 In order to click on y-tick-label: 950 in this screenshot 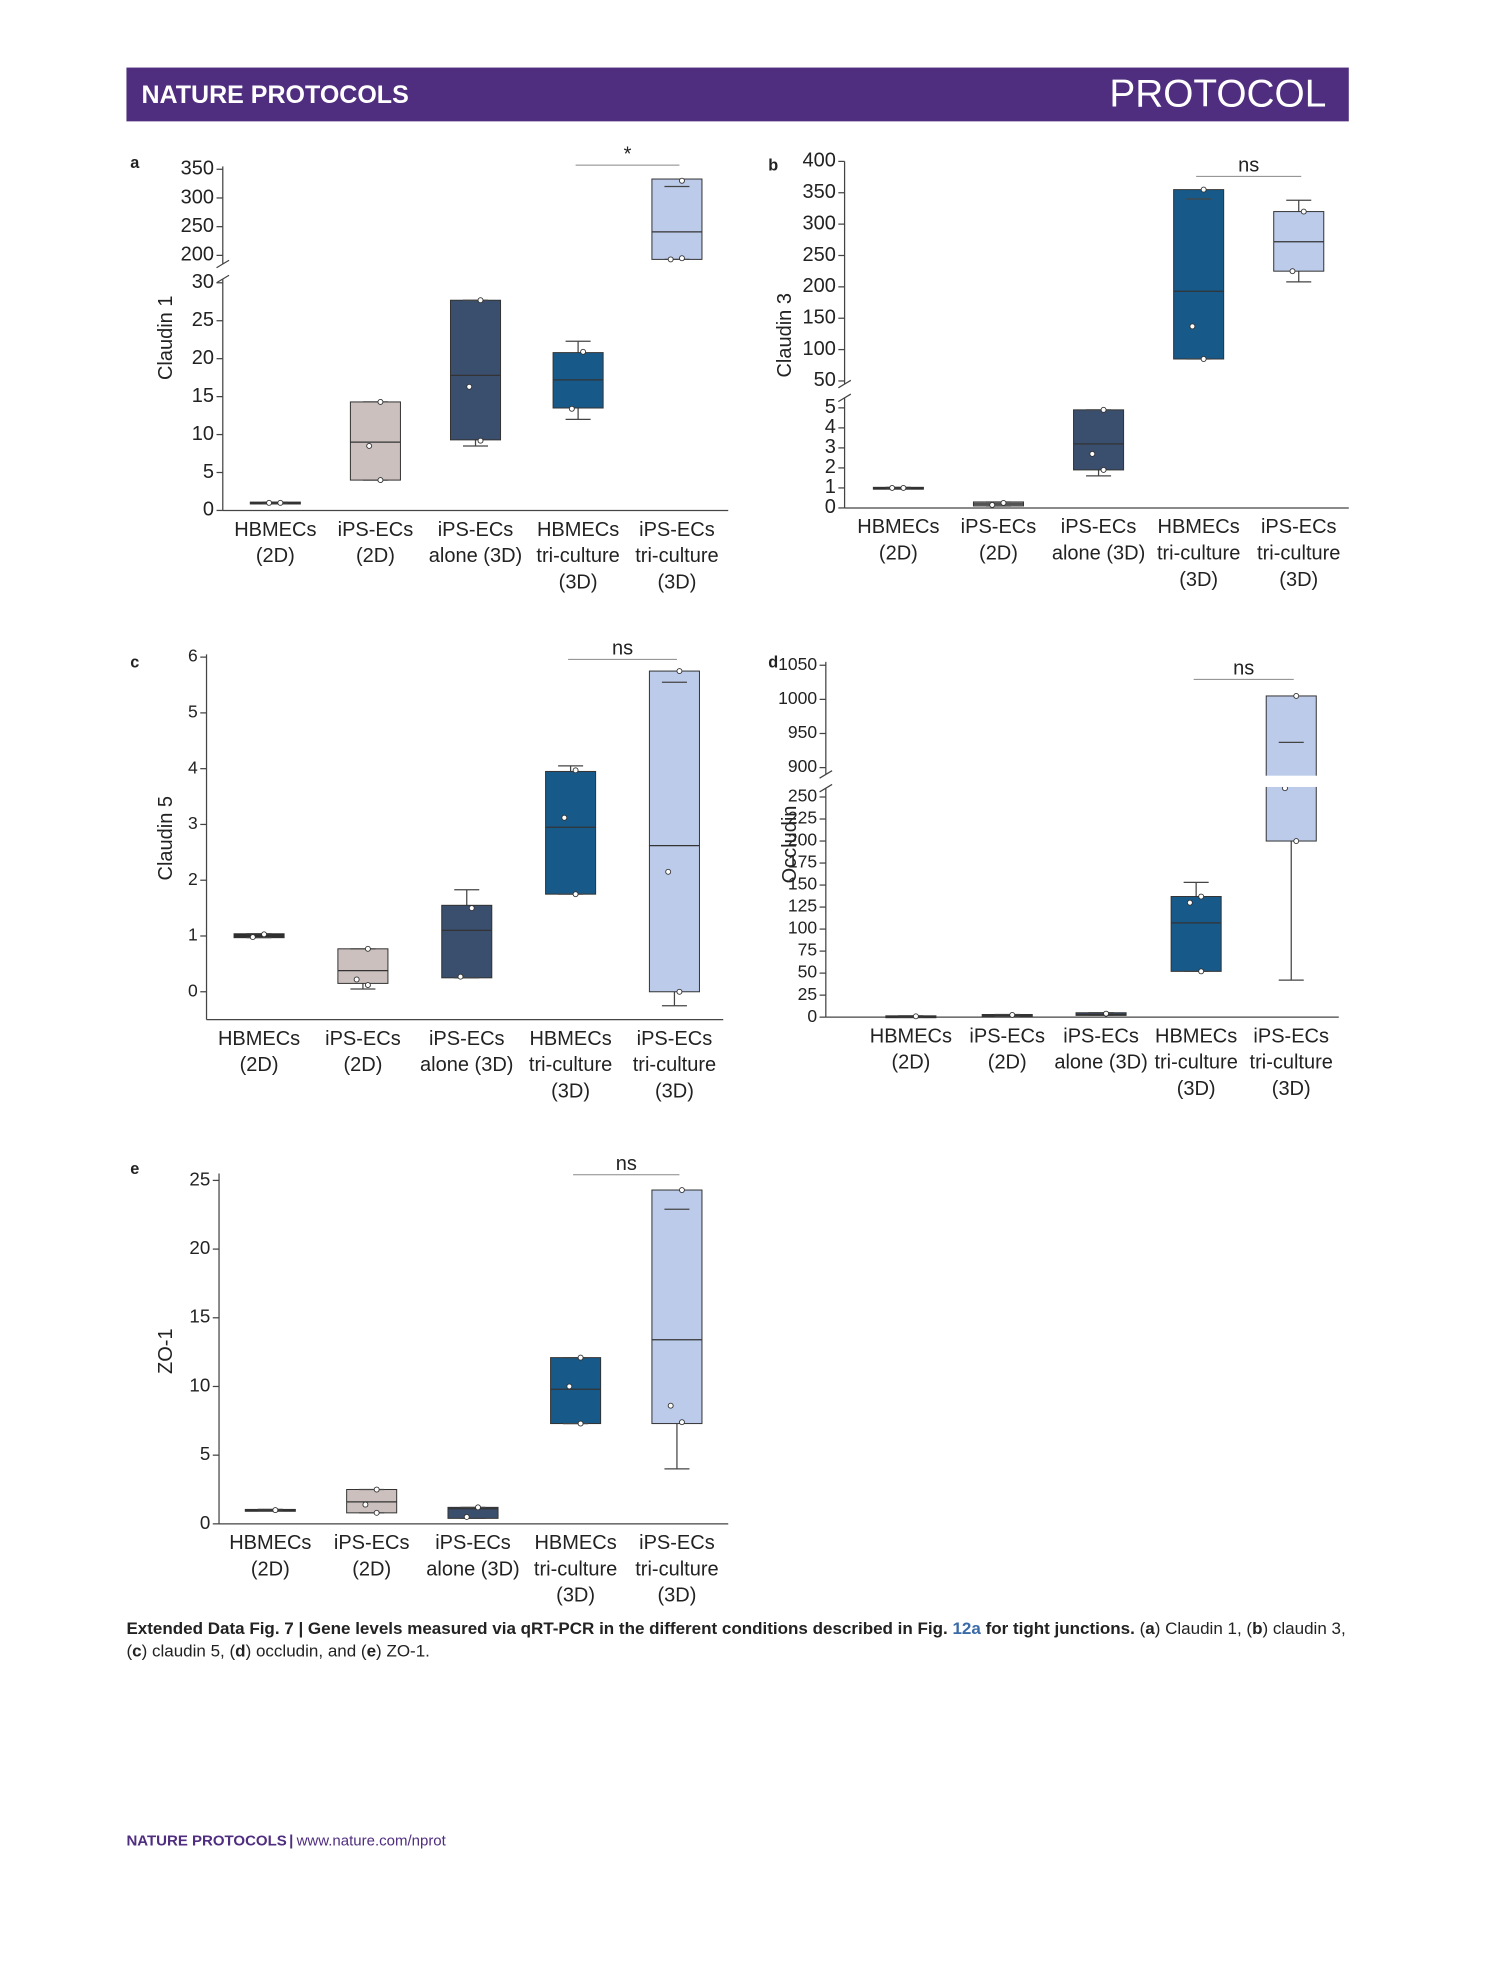, I will do `click(802, 732)`.